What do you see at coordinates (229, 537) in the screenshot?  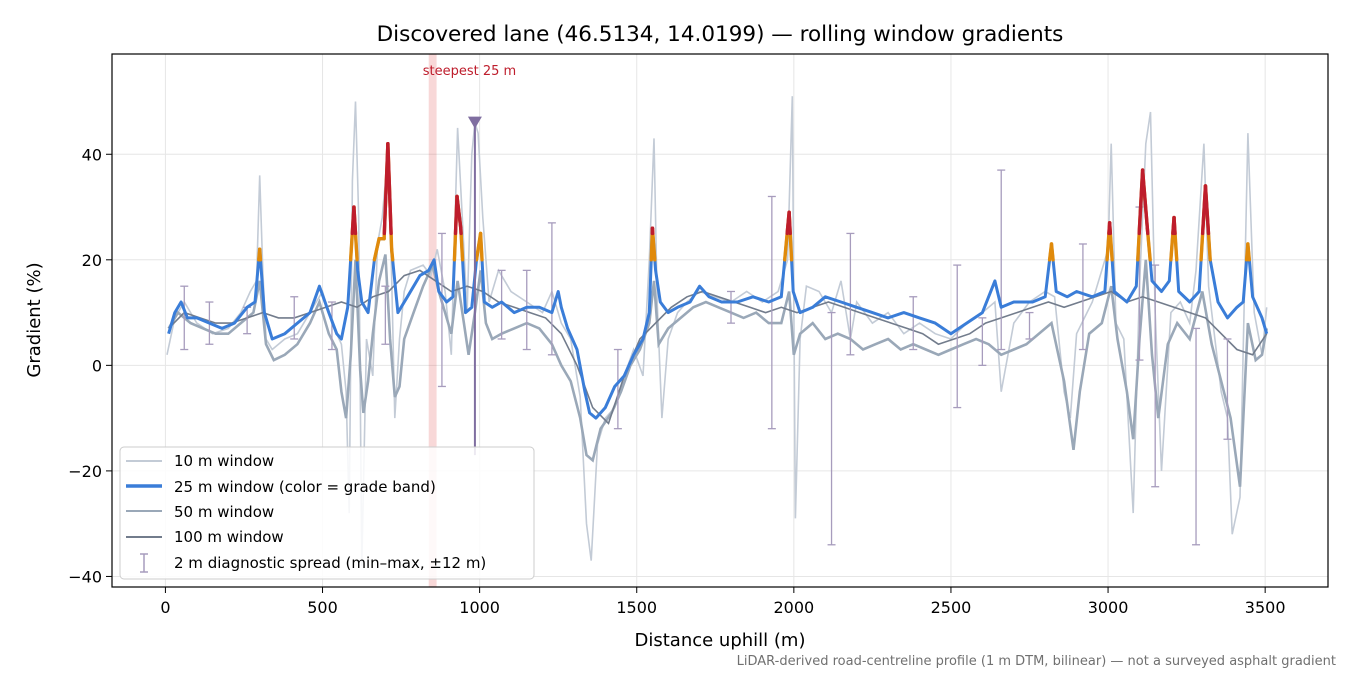 I see `legend-label-100m: 100 m window` at bounding box center [229, 537].